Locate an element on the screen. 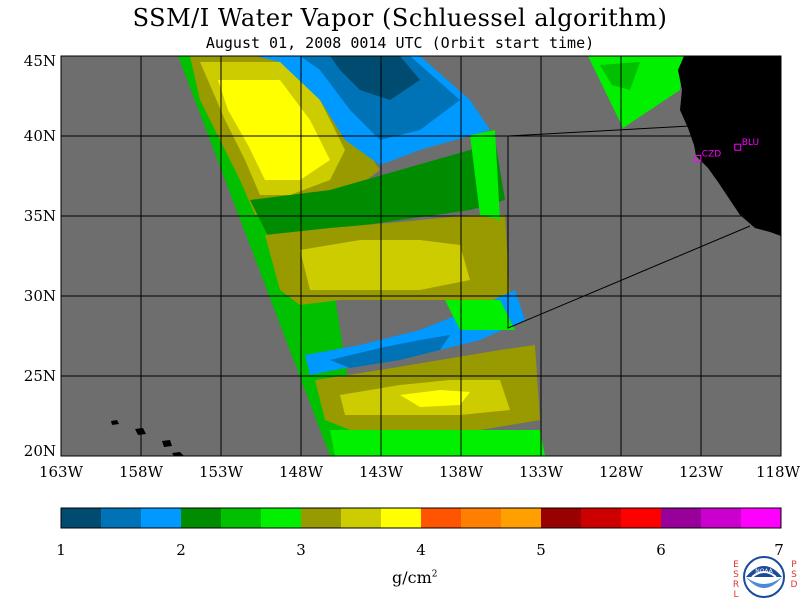 Image resolution: width=800 pixels, height=600 pixels. colorbar-tick-label: 5 is located at coordinates (541, 550).